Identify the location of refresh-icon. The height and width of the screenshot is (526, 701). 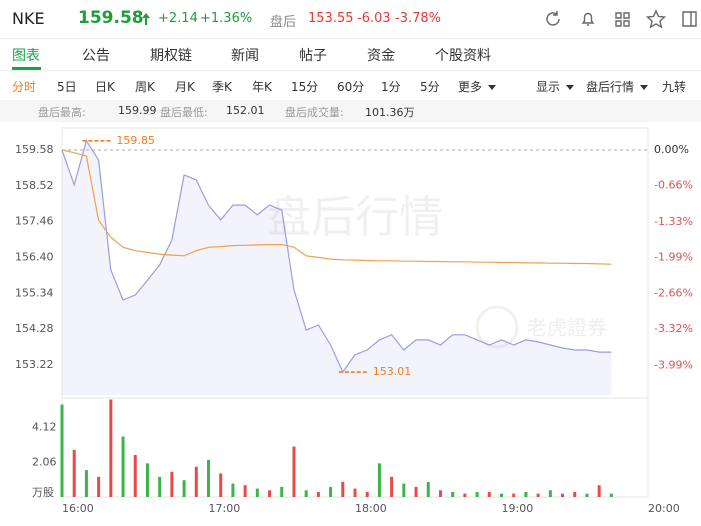
(553, 18).